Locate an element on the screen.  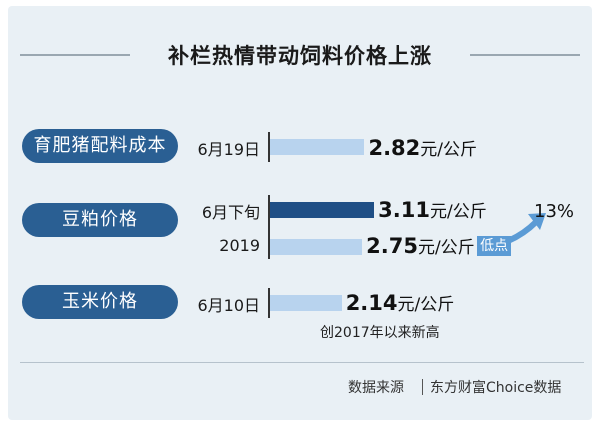
low-point-tag: 低点 is located at coordinates (494, 246).